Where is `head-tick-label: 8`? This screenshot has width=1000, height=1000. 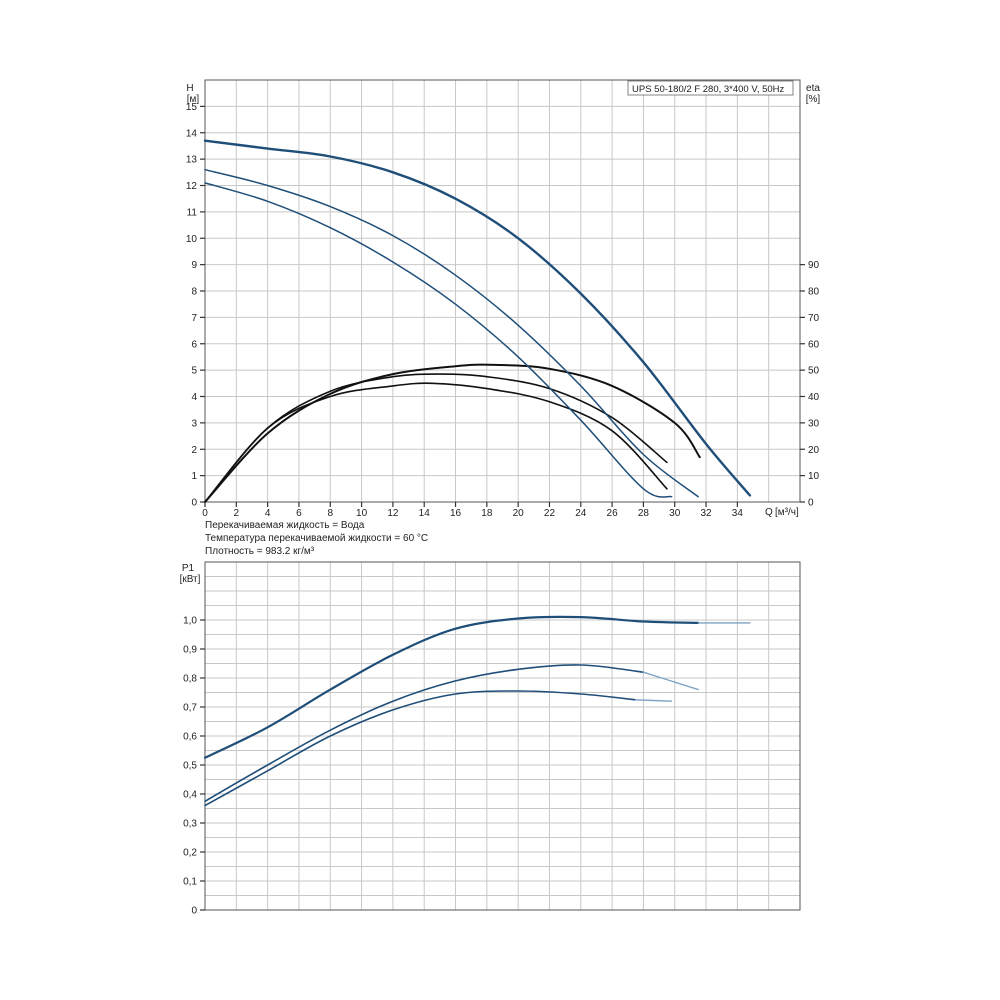 head-tick-label: 8 is located at coordinates (194, 292).